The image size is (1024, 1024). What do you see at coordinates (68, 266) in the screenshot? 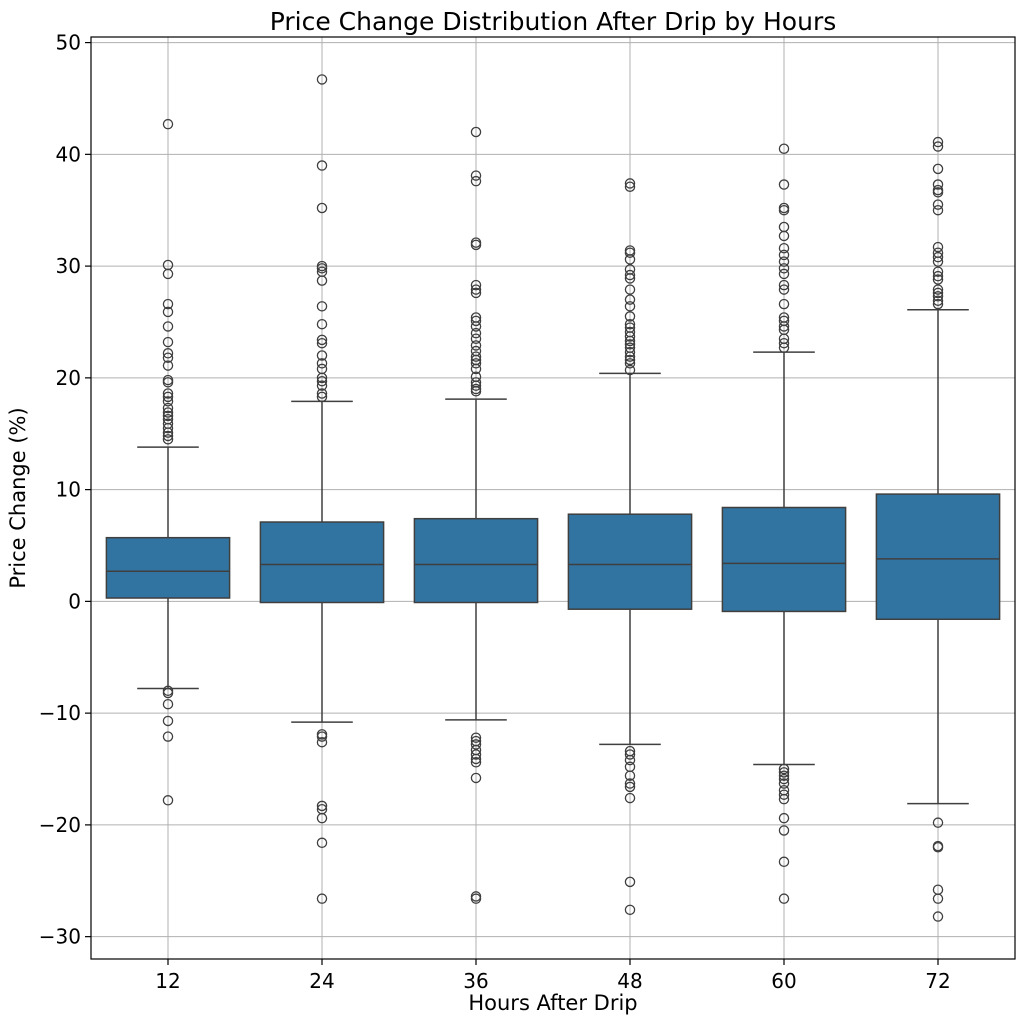
I see `y-tick-label: 30` at bounding box center [68, 266].